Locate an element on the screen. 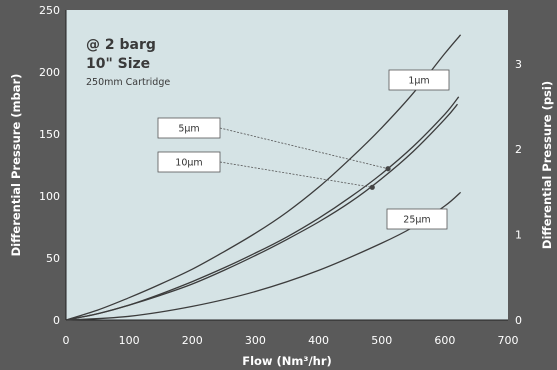 The image size is (557, 370). x-tick-label: 500 is located at coordinates (381, 340).